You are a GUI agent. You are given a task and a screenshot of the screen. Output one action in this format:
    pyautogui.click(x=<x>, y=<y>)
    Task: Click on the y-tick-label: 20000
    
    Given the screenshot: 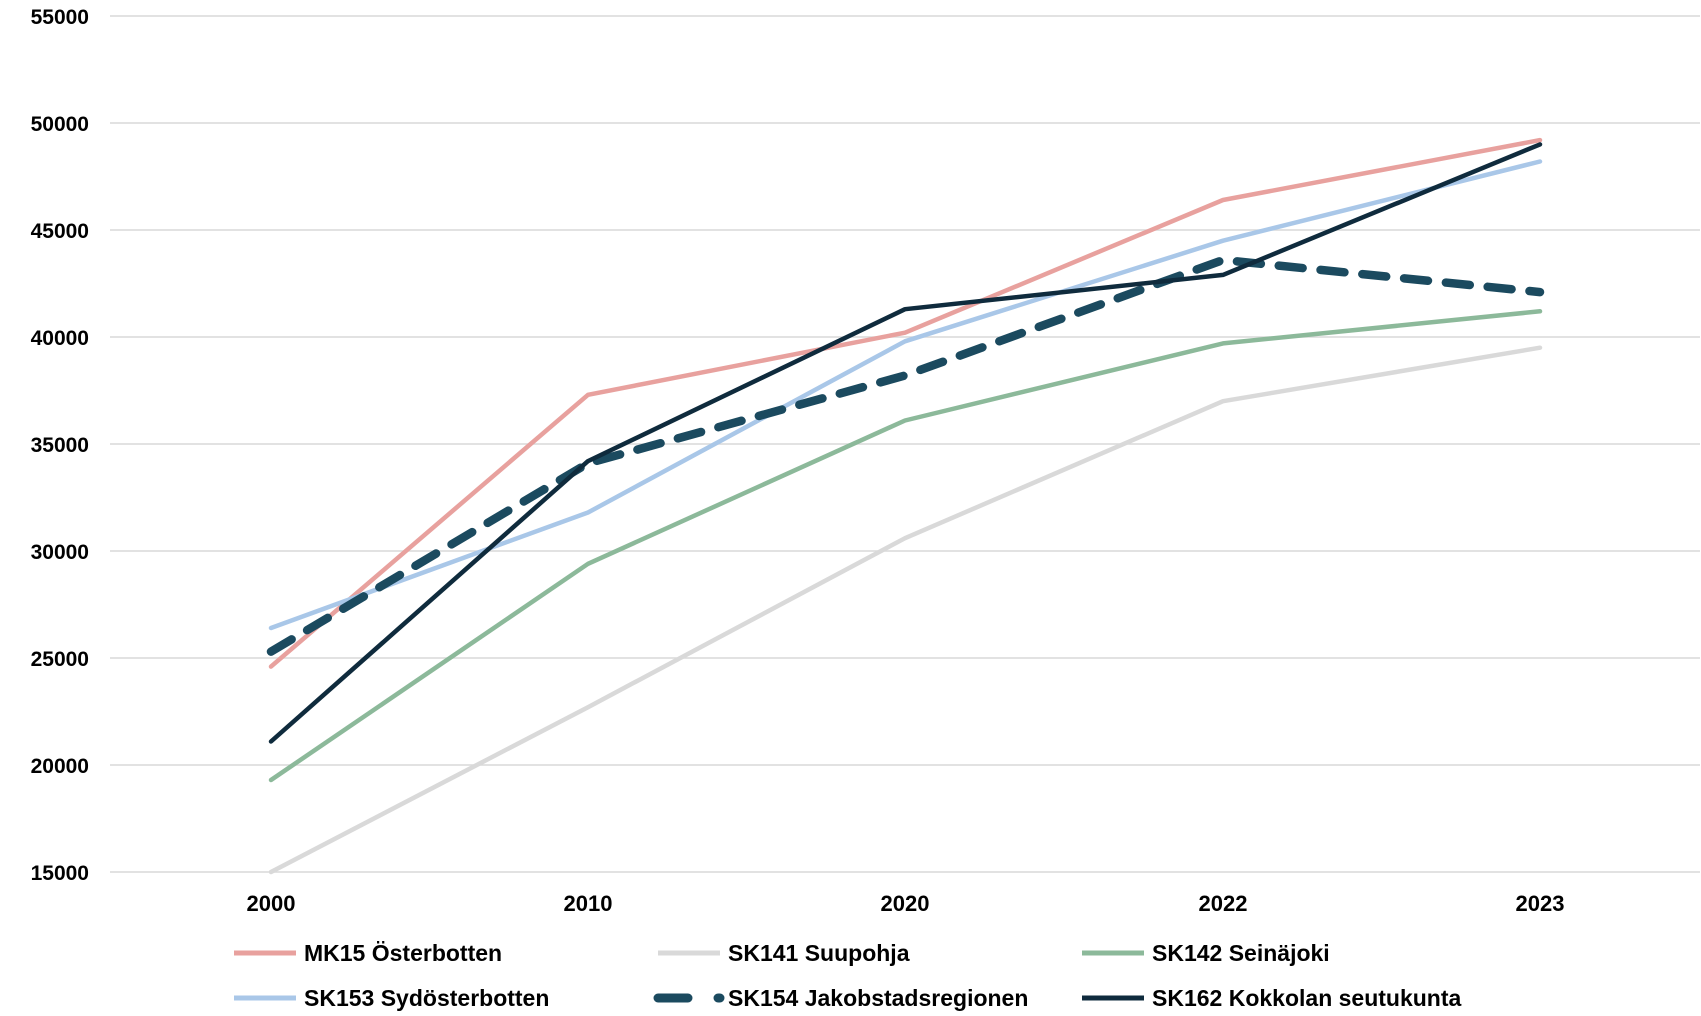 What is the action you would take?
    pyautogui.click(x=60, y=766)
    